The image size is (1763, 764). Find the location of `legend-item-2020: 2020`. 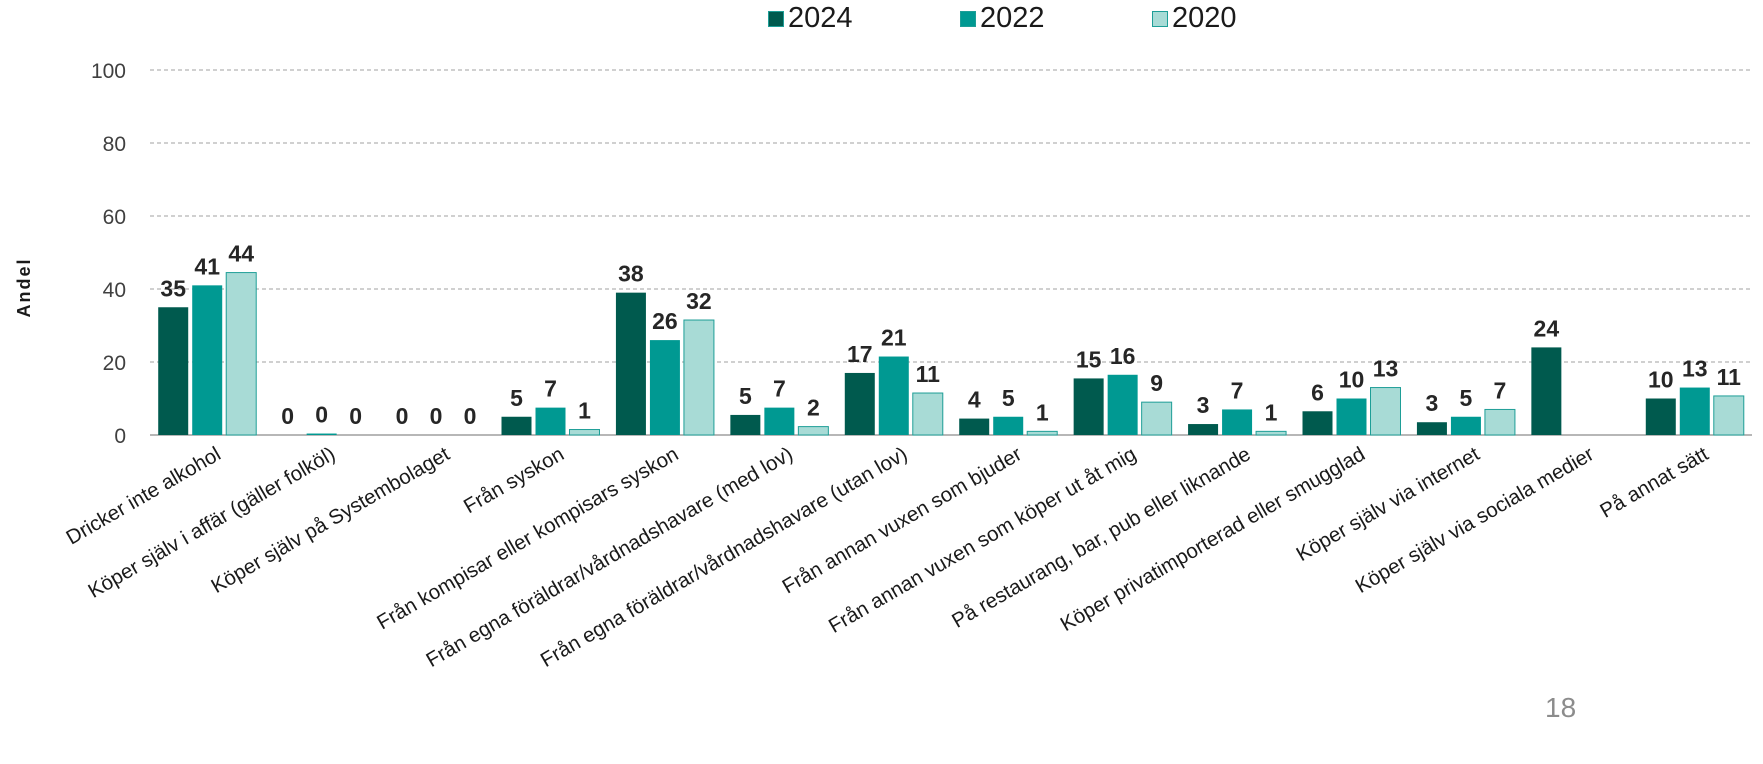

legend-item-2020: 2020 is located at coordinates (1194, 18).